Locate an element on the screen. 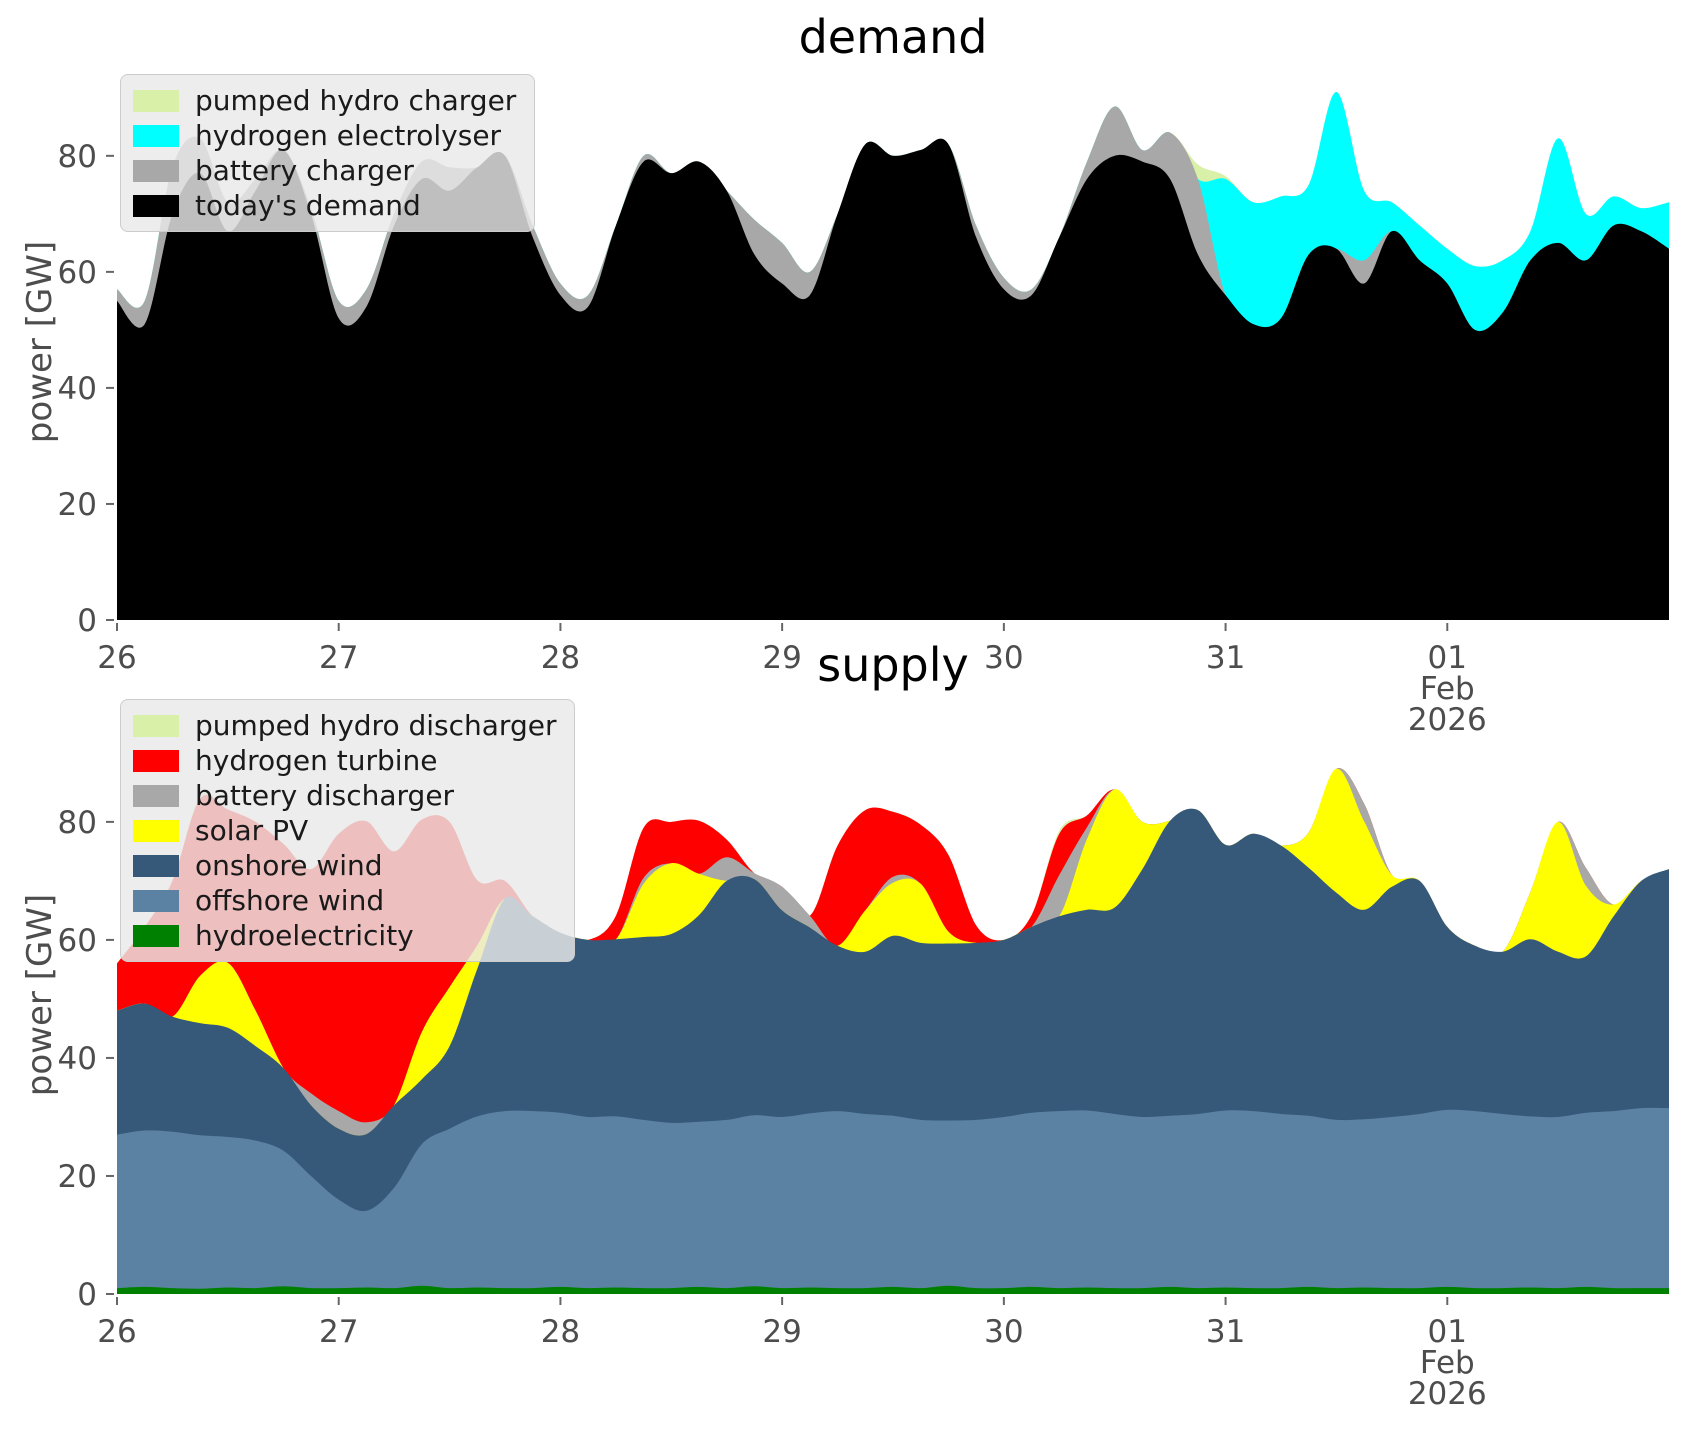 This screenshot has width=1688, height=1431. legend-item-hydrogen-turbine: hydrogen turbine is located at coordinates (344, 760).